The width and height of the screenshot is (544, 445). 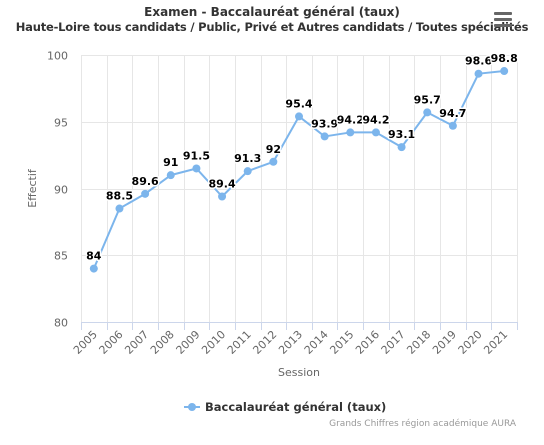 I want to click on legend-label: Baccalauréat général (taux), so click(x=296, y=407).